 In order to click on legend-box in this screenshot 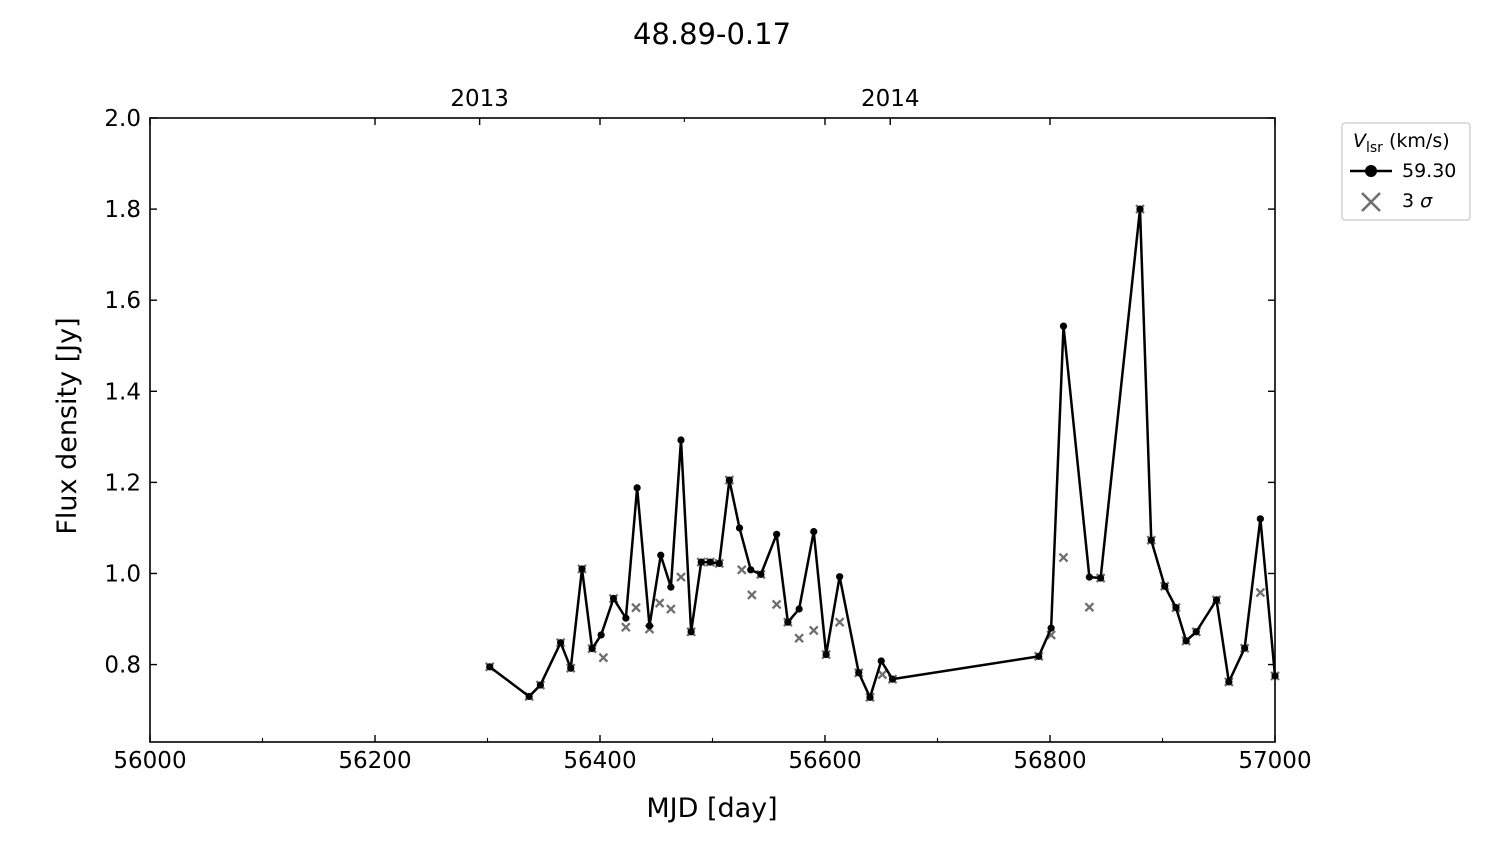, I will do `click(1406, 171)`.